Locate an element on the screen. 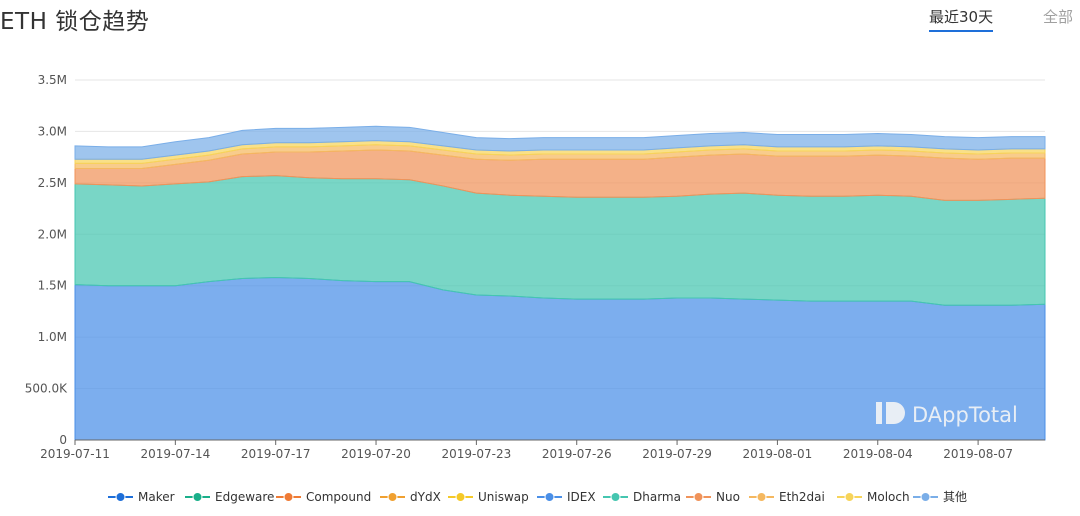 The image size is (1080, 516). legend-item-Maker: Maker is located at coordinates (141, 497).